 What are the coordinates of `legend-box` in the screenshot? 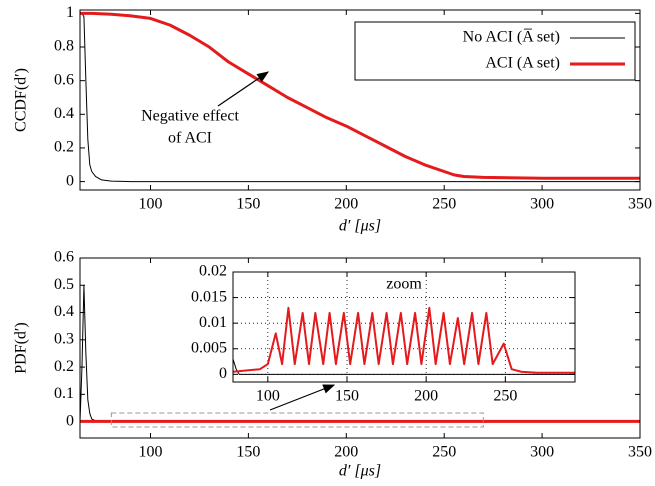 It's located at (495, 51).